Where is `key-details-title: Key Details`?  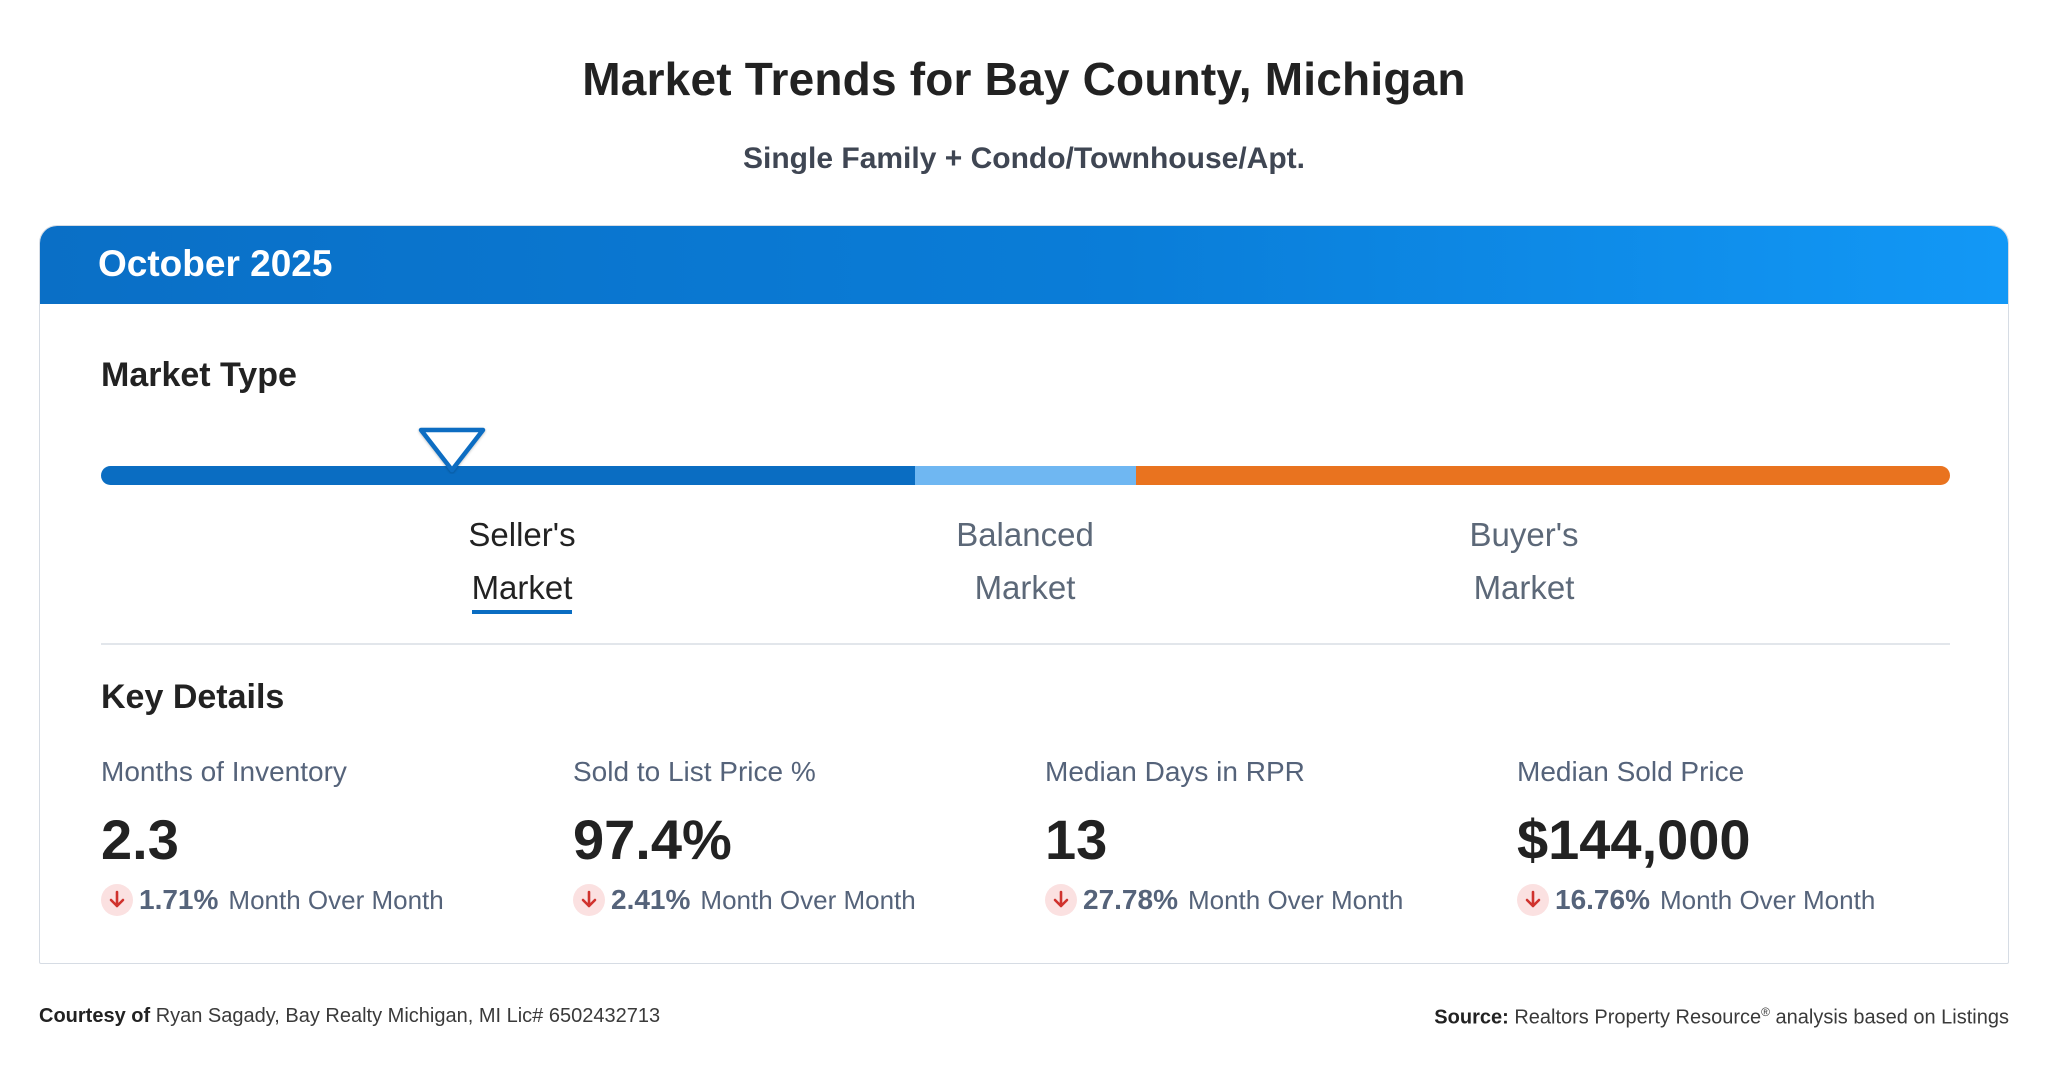 key-details-title: Key Details is located at coordinates (193, 697).